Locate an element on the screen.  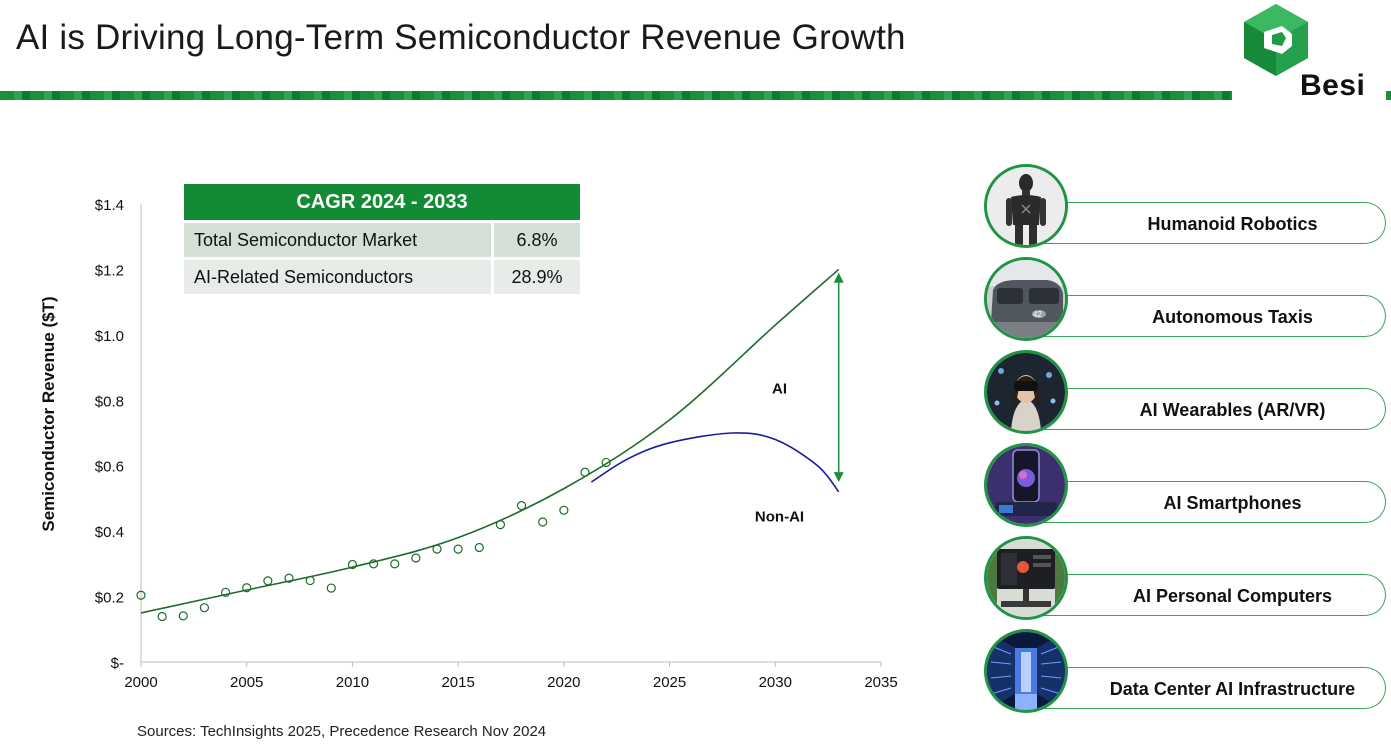
server-racks-icon is located at coordinates (1026, 671).